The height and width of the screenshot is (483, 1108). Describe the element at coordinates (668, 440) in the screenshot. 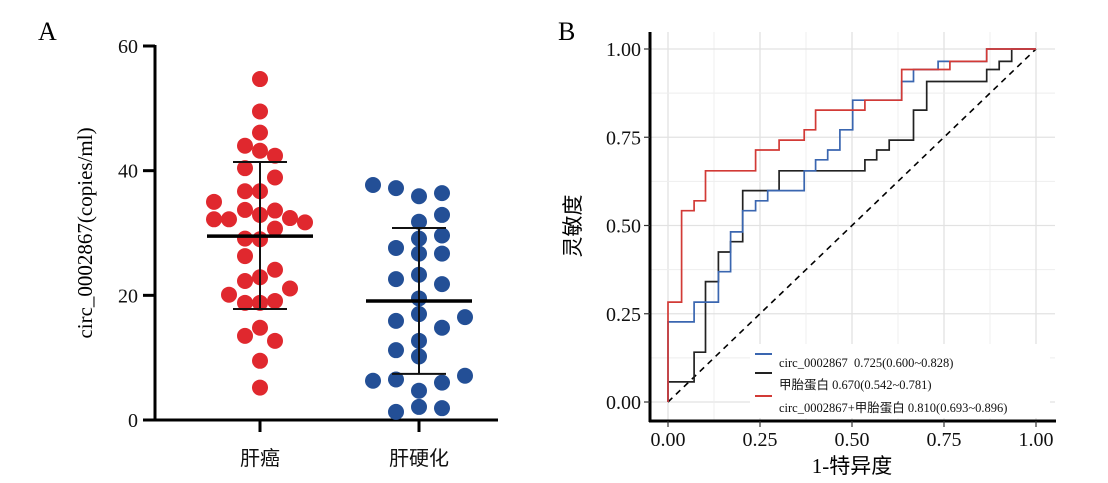

I see `x-tick-label-b: 0.00` at that location.